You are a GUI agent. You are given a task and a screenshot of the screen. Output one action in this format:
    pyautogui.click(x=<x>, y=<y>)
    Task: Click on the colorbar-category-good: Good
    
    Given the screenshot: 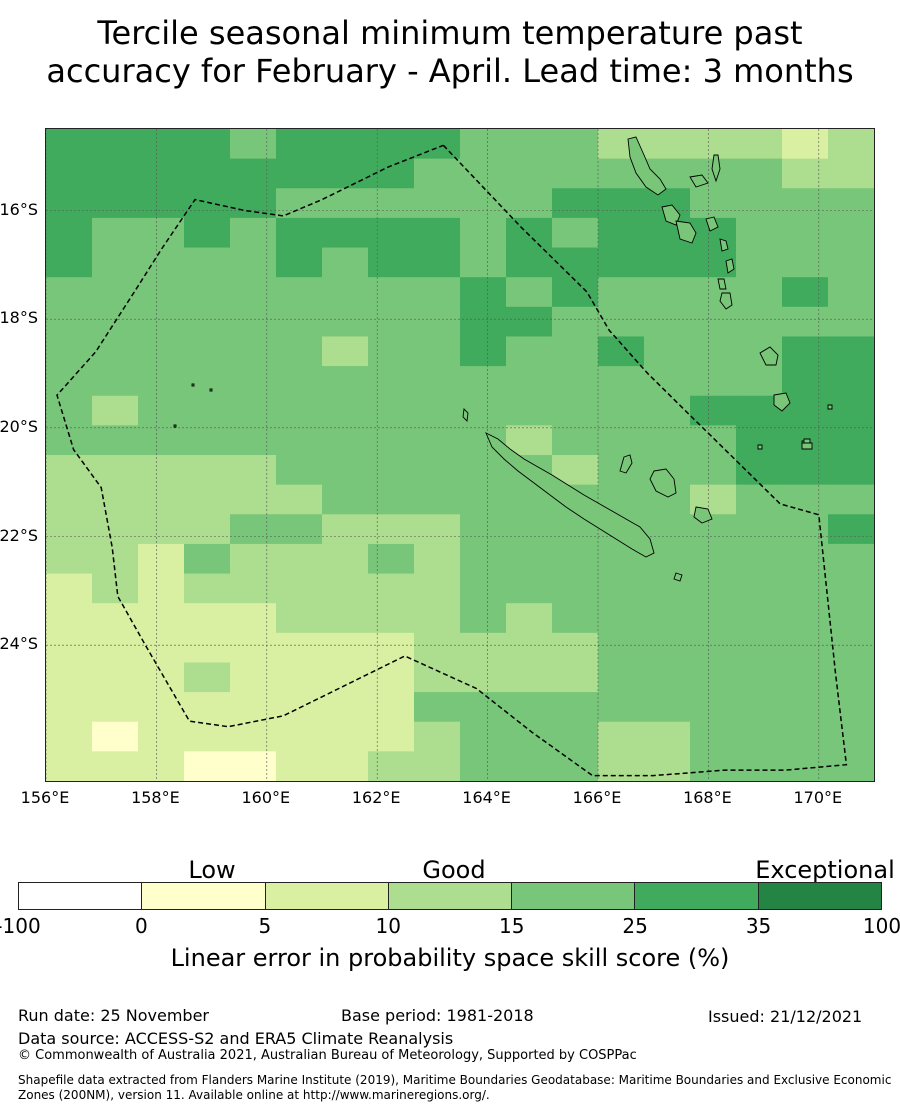 What is the action you would take?
    pyautogui.click(x=454, y=870)
    